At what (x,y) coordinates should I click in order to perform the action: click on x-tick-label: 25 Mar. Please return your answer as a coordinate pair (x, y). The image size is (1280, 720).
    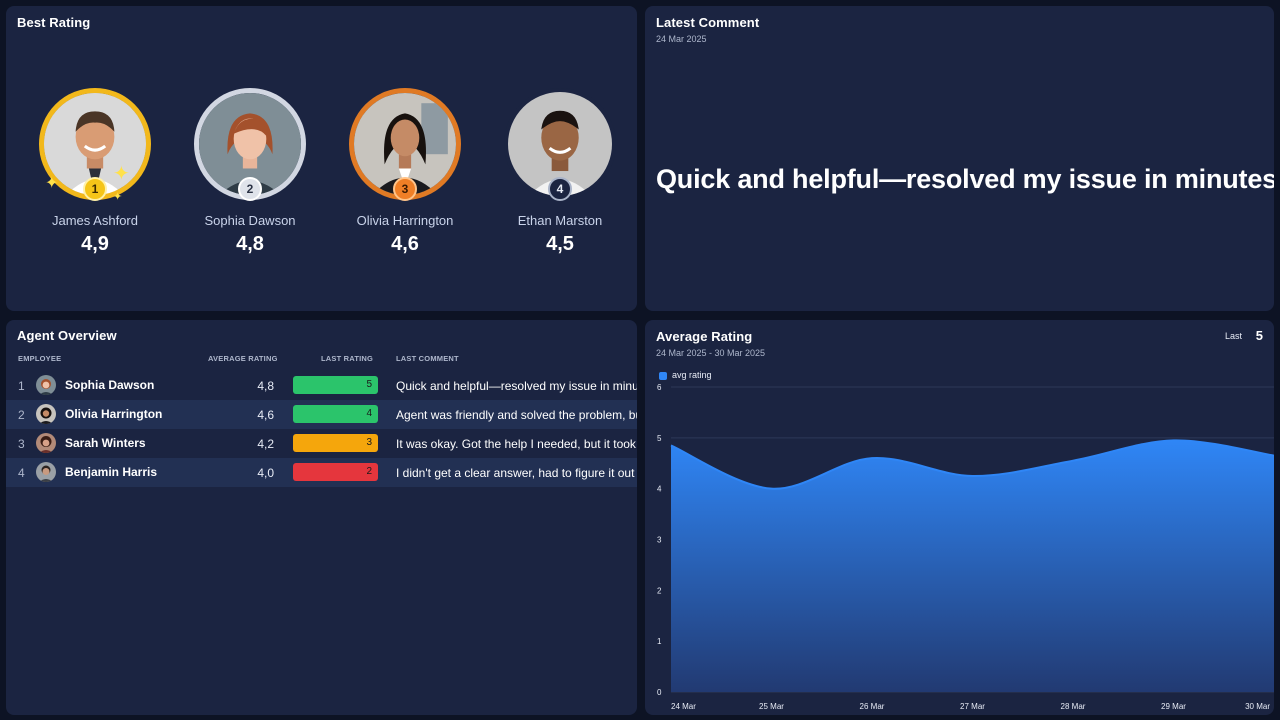
    Looking at the image, I should click on (771, 706).